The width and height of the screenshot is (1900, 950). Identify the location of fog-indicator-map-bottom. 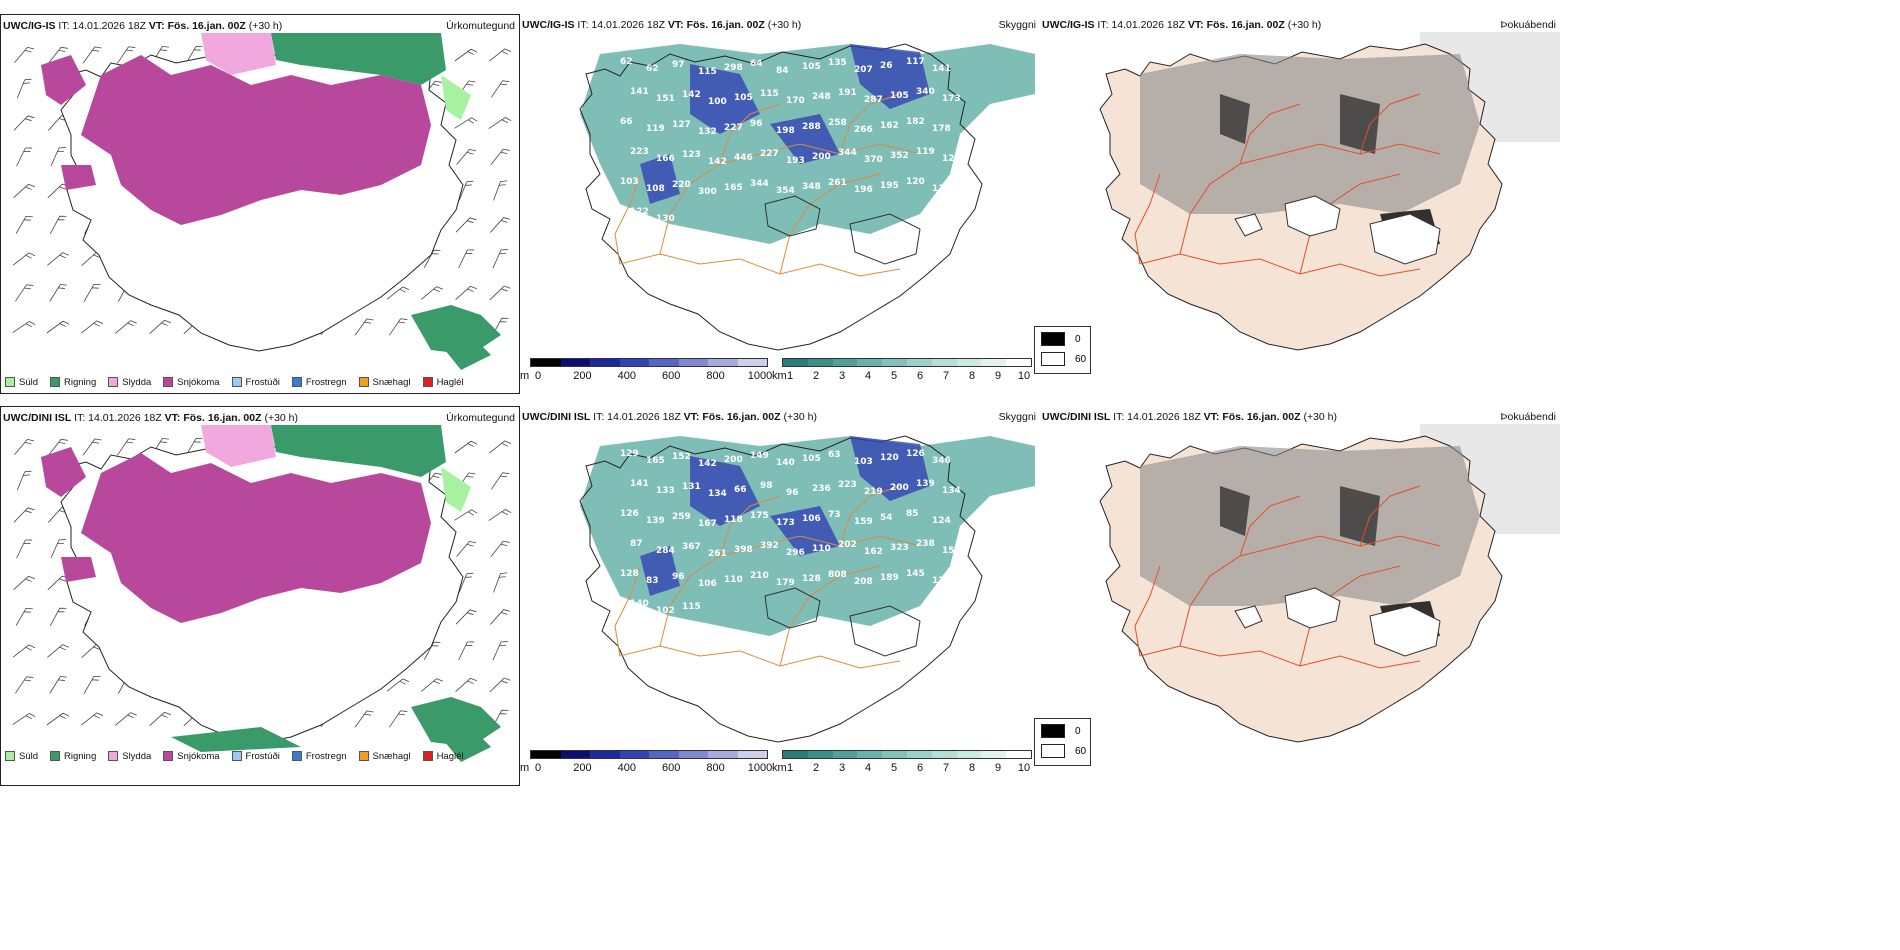
(1329, 583).